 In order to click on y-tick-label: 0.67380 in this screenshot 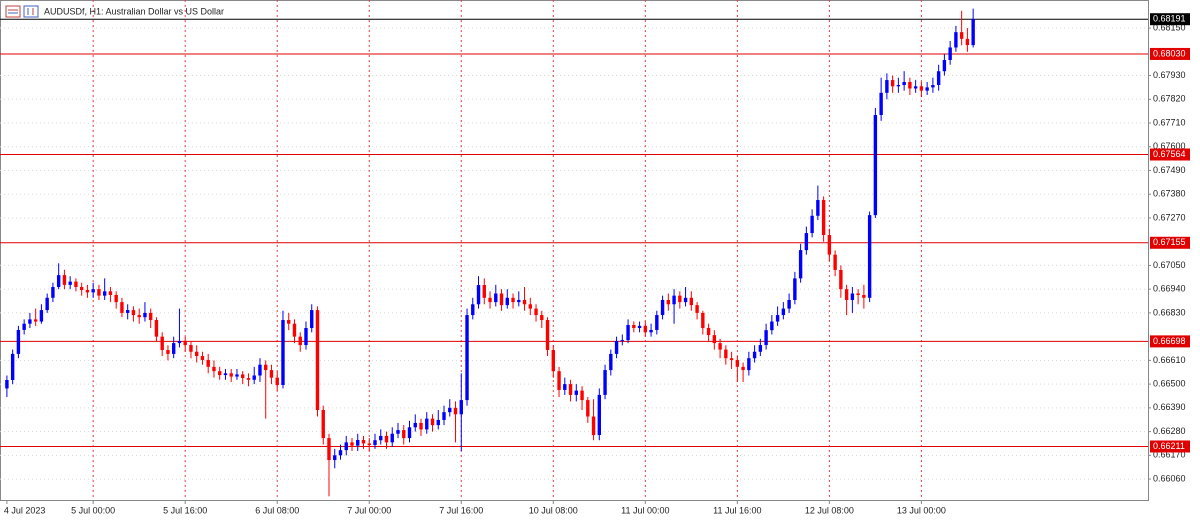, I will do `click(1169, 194)`.